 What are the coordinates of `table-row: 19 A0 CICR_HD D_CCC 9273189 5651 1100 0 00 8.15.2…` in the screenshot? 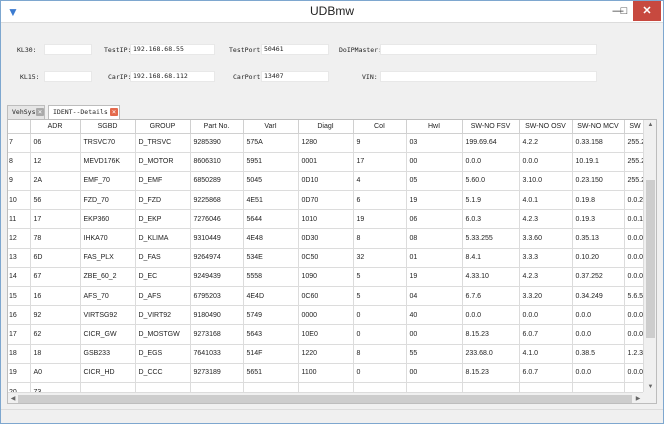 It's located at (327, 373).